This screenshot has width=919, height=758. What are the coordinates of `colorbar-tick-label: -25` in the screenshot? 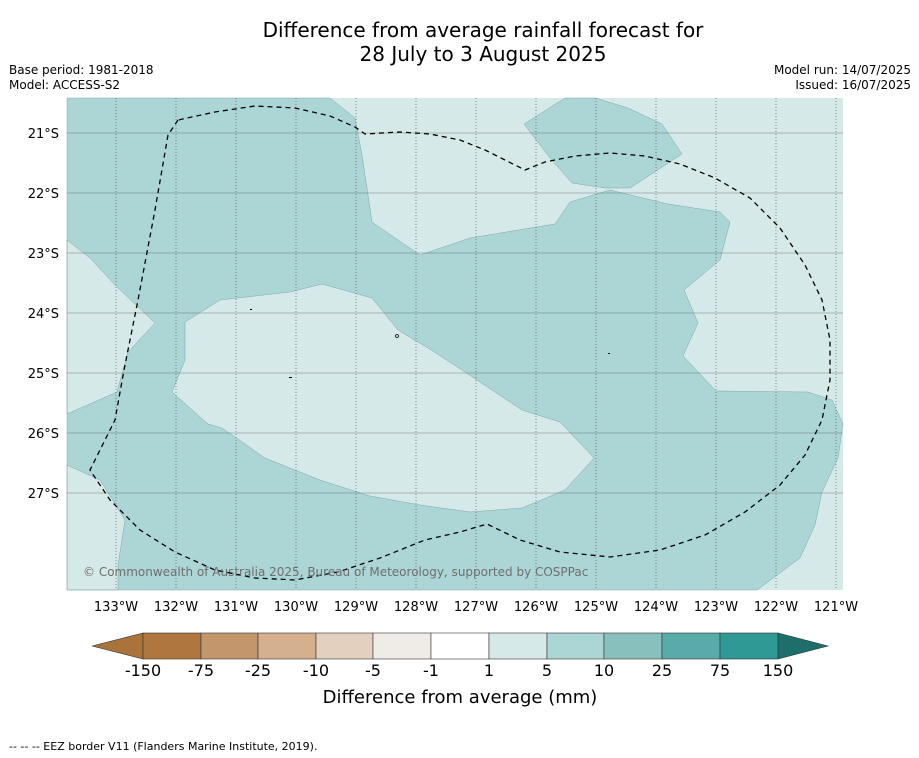 It's located at (258, 670).